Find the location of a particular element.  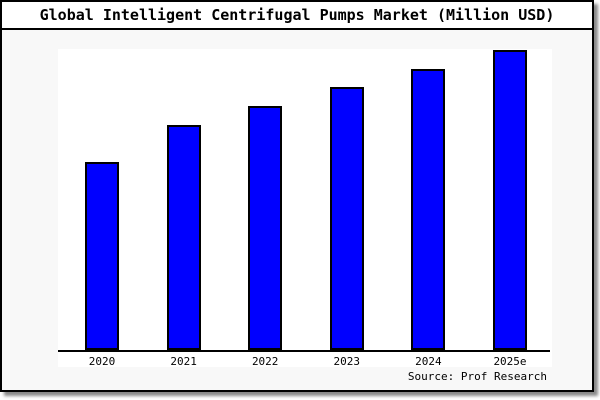

x-tick-label-2025e: 2025e is located at coordinates (510, 361).